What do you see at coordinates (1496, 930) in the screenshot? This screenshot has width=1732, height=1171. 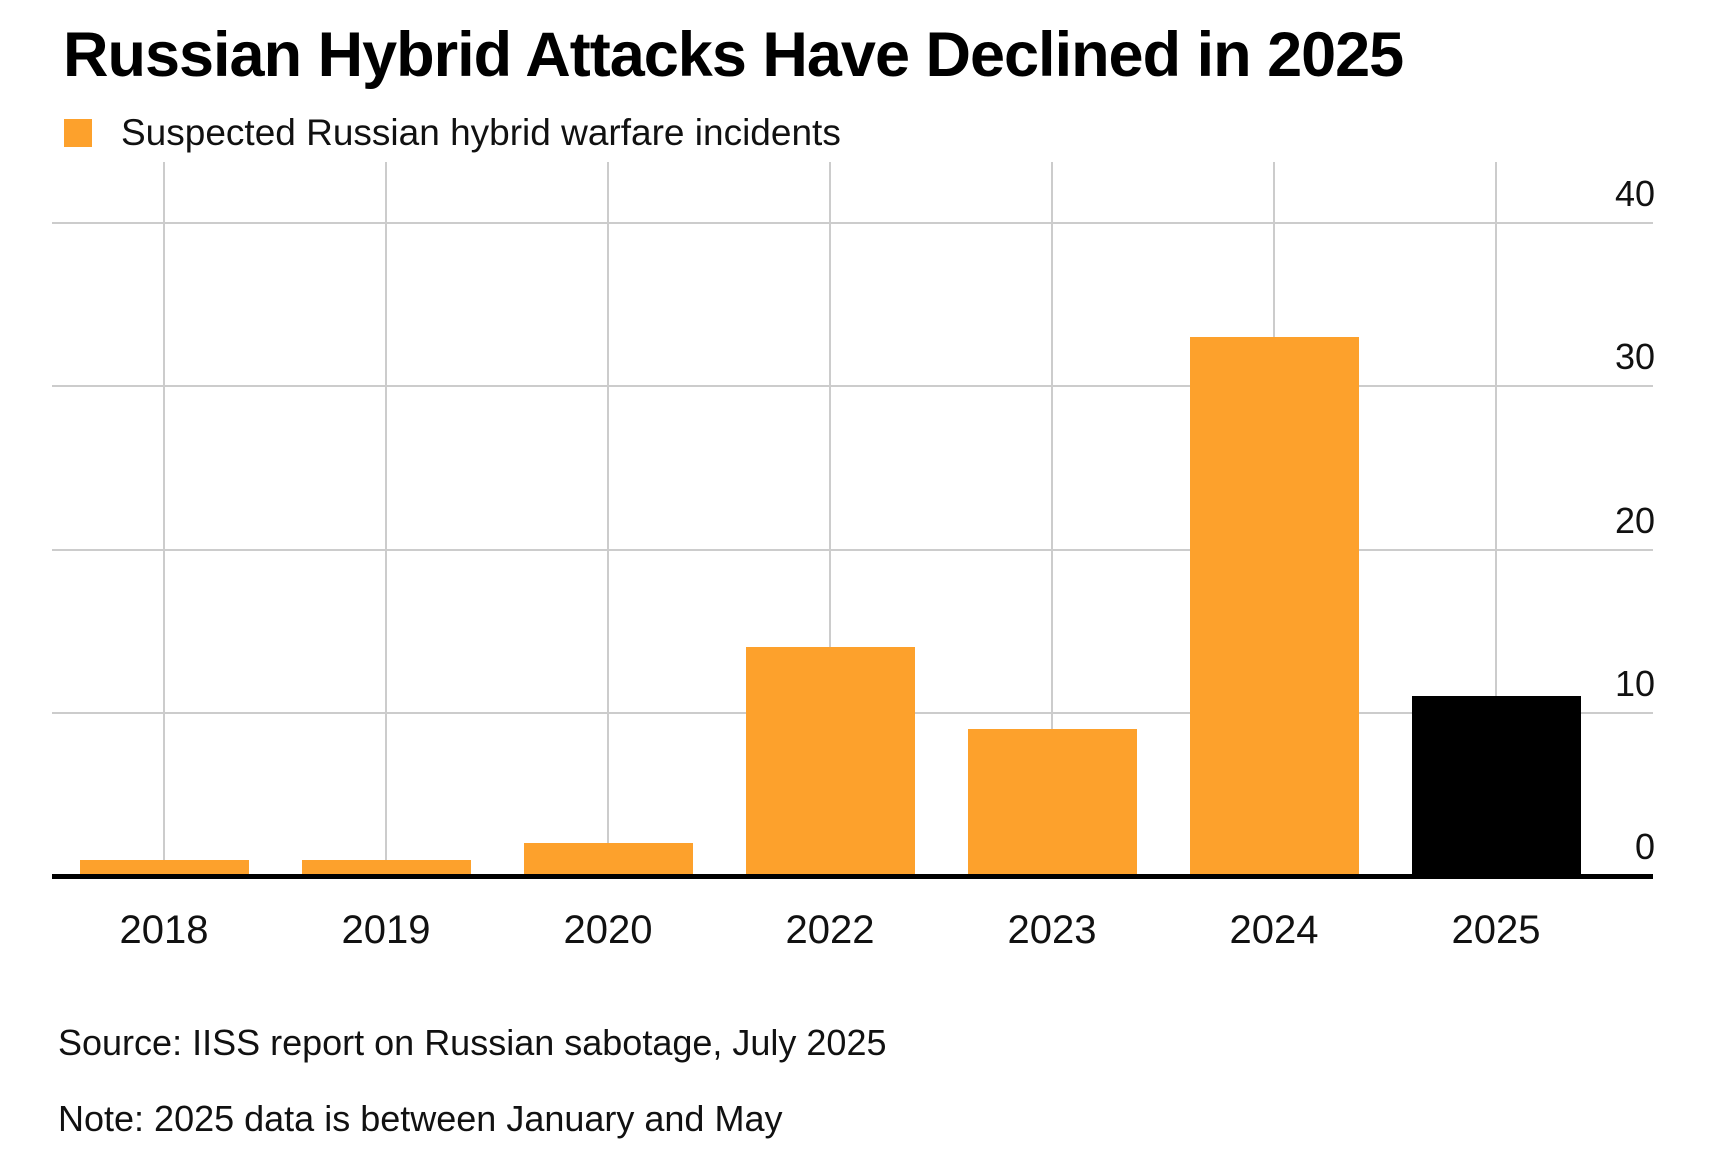 I see `x-axis-label-2025: 2025` at bounding box center [1496, 930].